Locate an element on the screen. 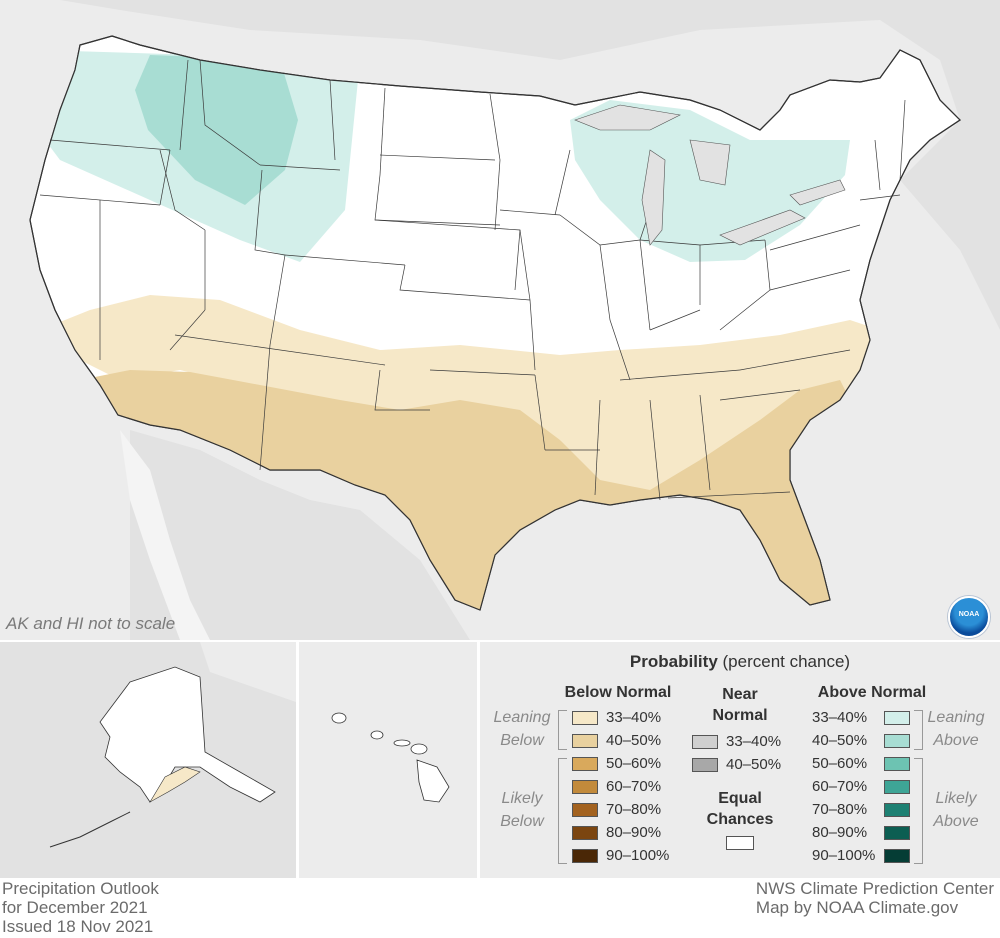 The image size is (1000, 938). likely-below-bracket is located at coordinates (562, 811).